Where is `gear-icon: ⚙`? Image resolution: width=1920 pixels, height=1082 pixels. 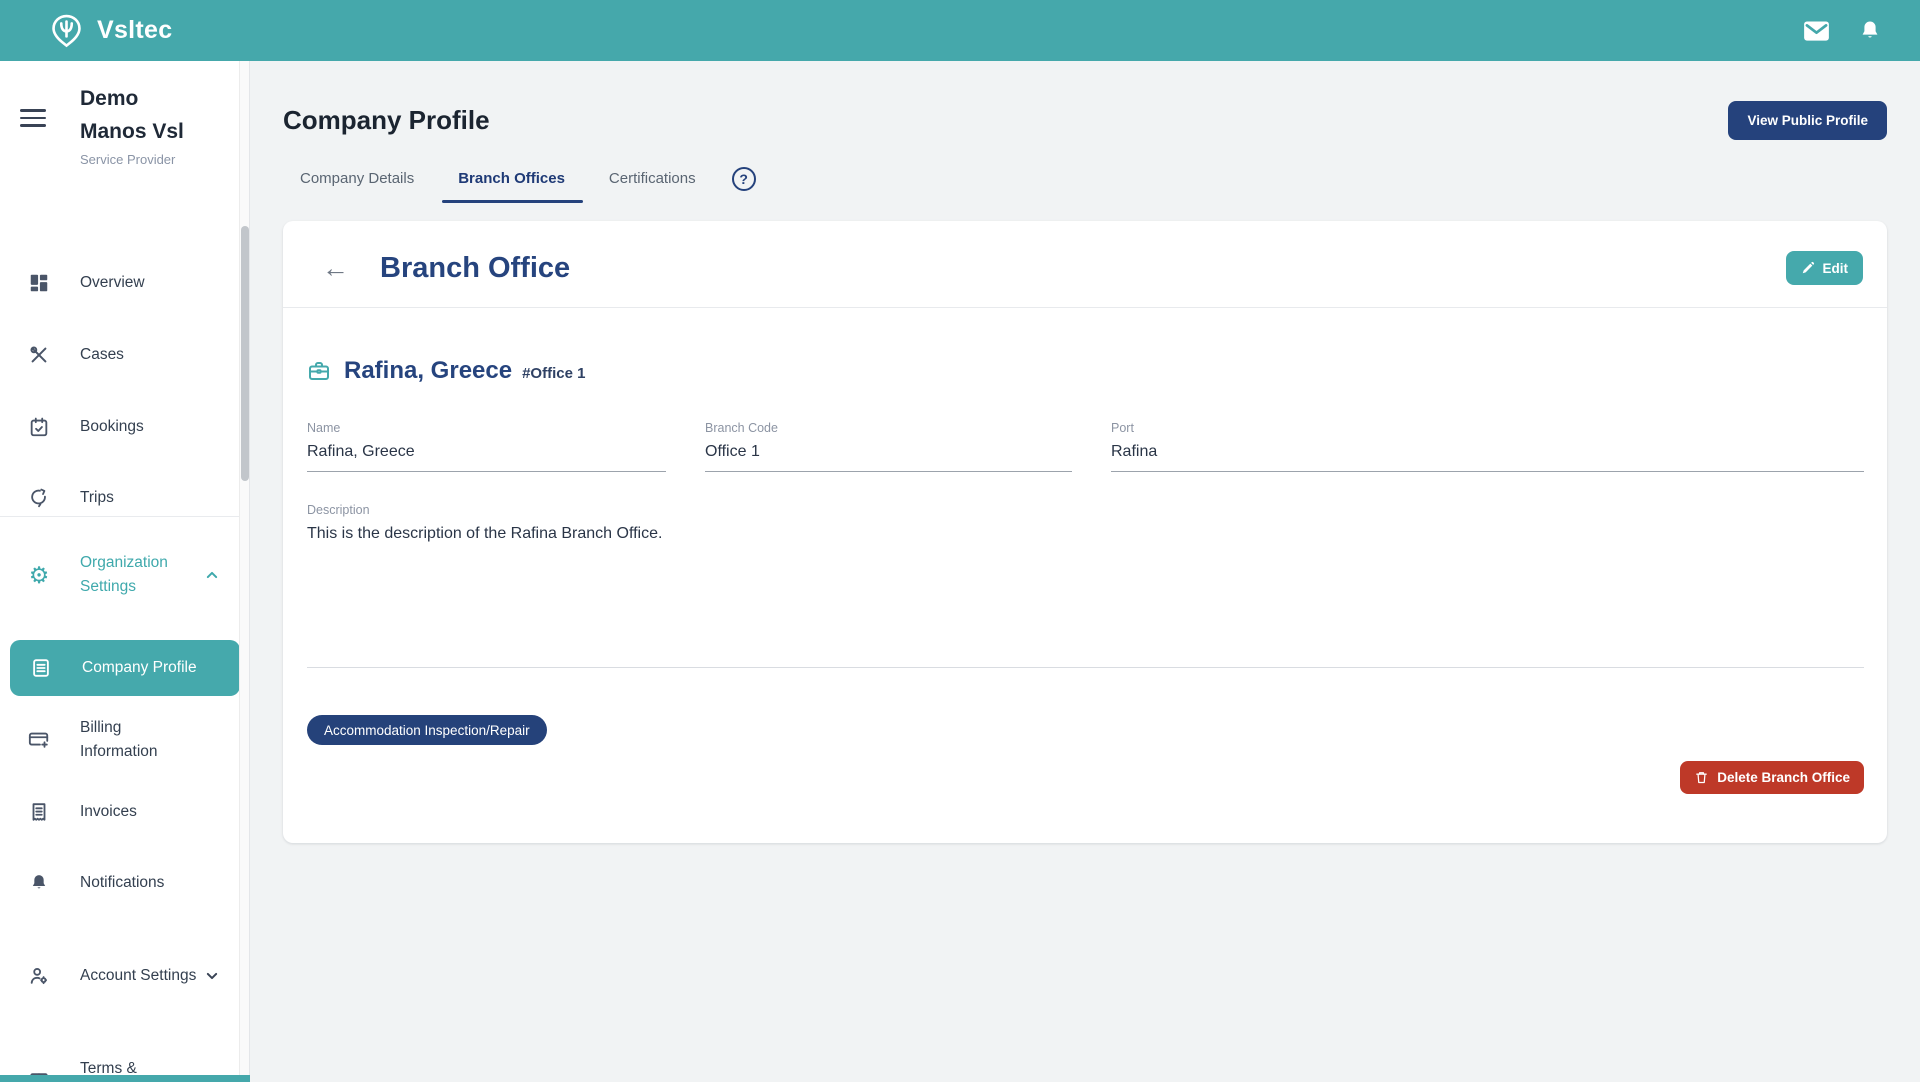 gear-icon: ⚙ is located at coordinates (39, 574).